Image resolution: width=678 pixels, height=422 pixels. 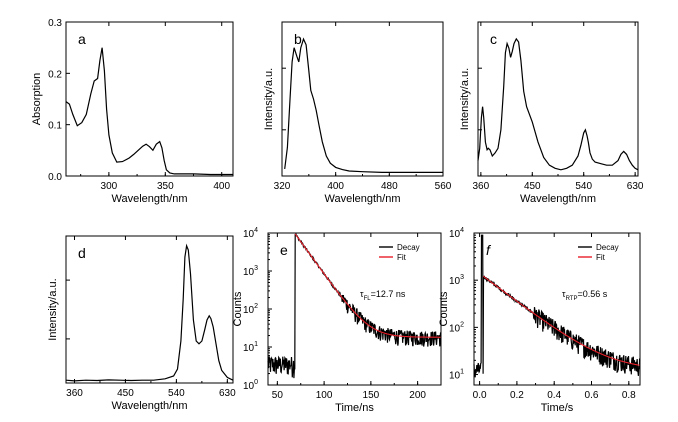 I want to click on y-tick-label-a: 0.2, so click(x=55, y=74).